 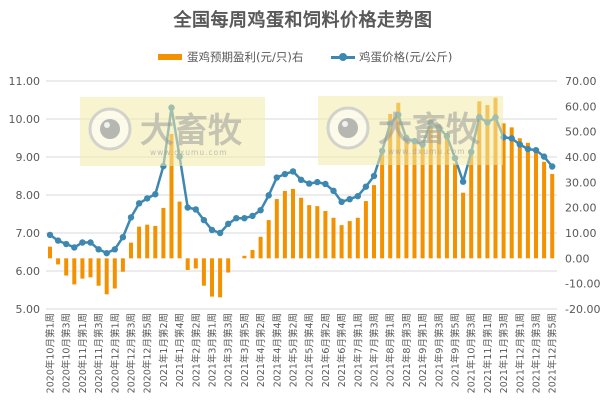 What do you see at coordinates (358, 350) in the screenshot?
I see `x-axis-tick-label: 2021年7月第1周` at bounding box center [358, 350].